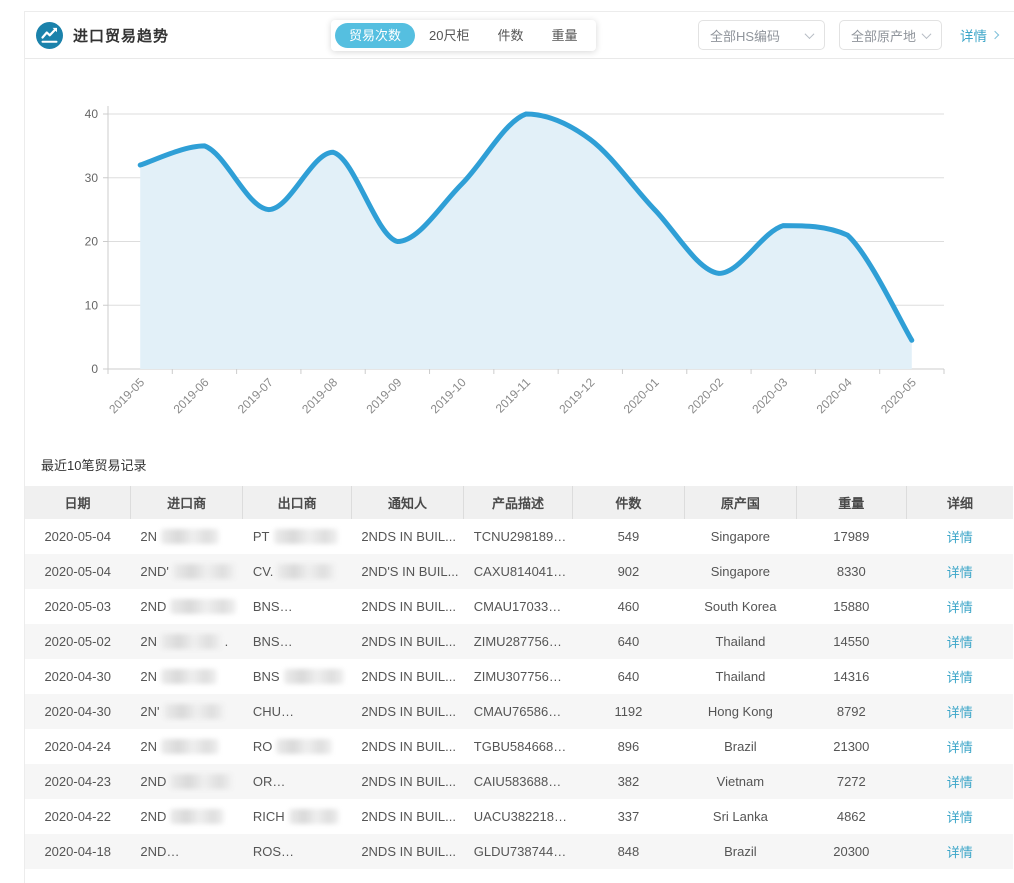 Image resolution: width=1014 pixels, height=883 pixels. Describe the element at coordinates (510, 35) in the screenshot. I see `tab-2: 件数` at that location.